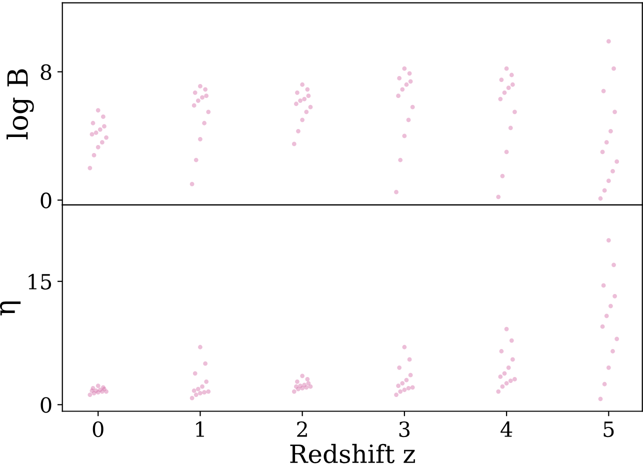  Describe the element at coordinates (98, 429) in the screenshot. I see `x-tick-label: 0` at that location.